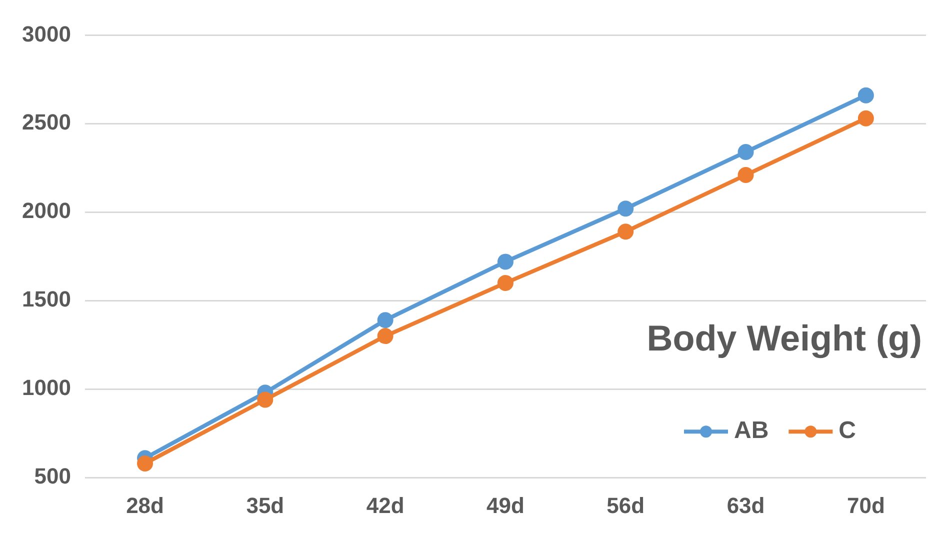 This screenshot has width=944, height=544. I want to click on y-tick-label: 3000, so click(46, 33).